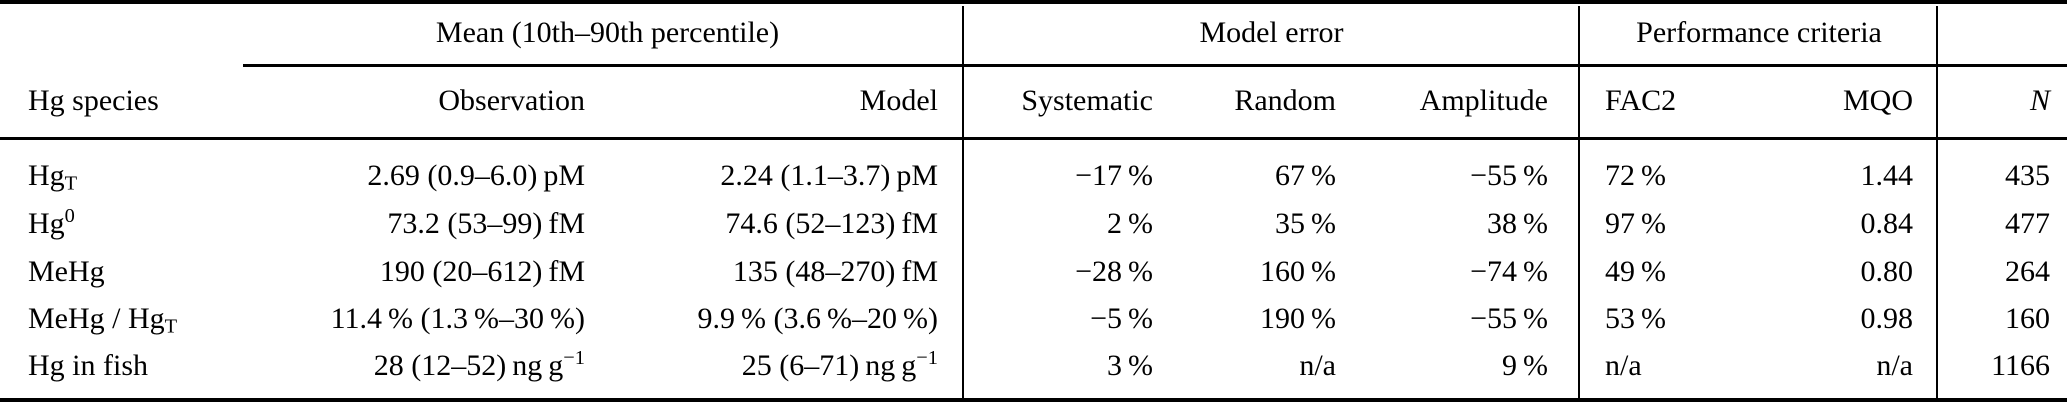  What do you see at coordinates (1887, 271) in the screenshot?
I see `mqo-value: 0.80` at bounding box center [1887, 271].